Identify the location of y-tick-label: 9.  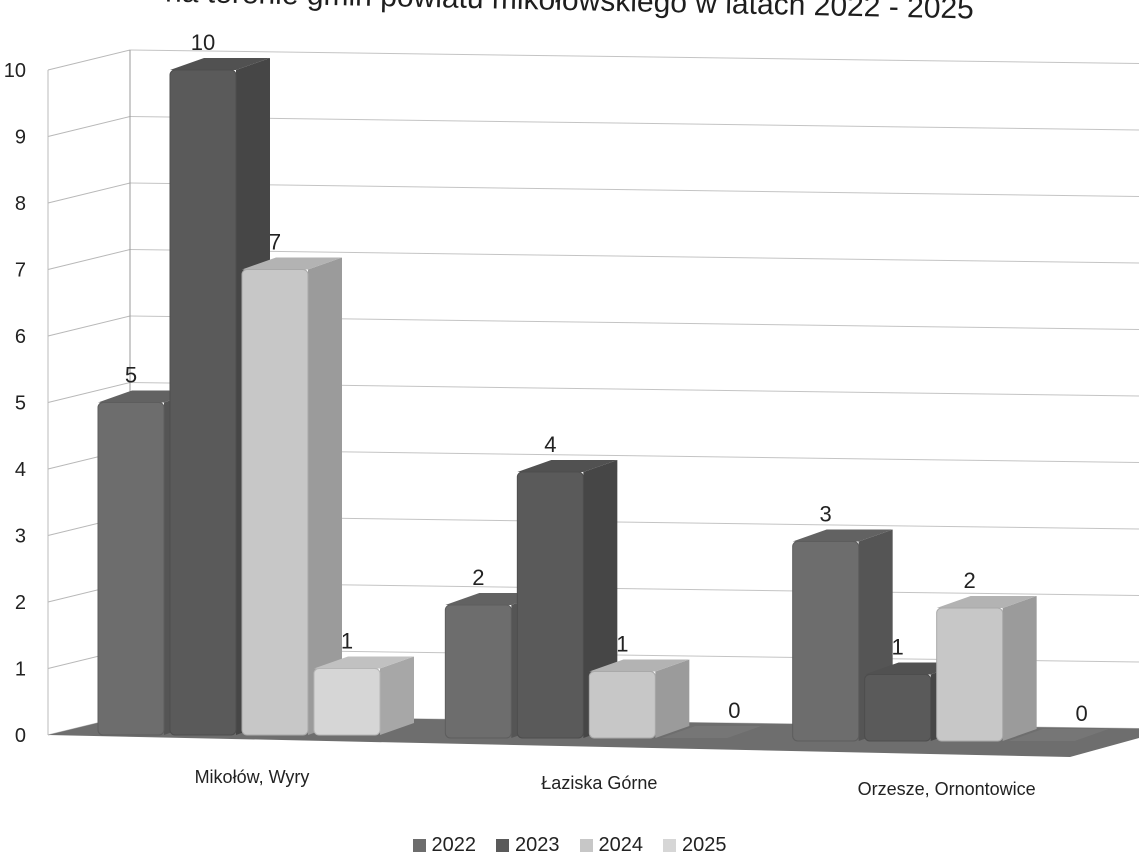
(20, 138).